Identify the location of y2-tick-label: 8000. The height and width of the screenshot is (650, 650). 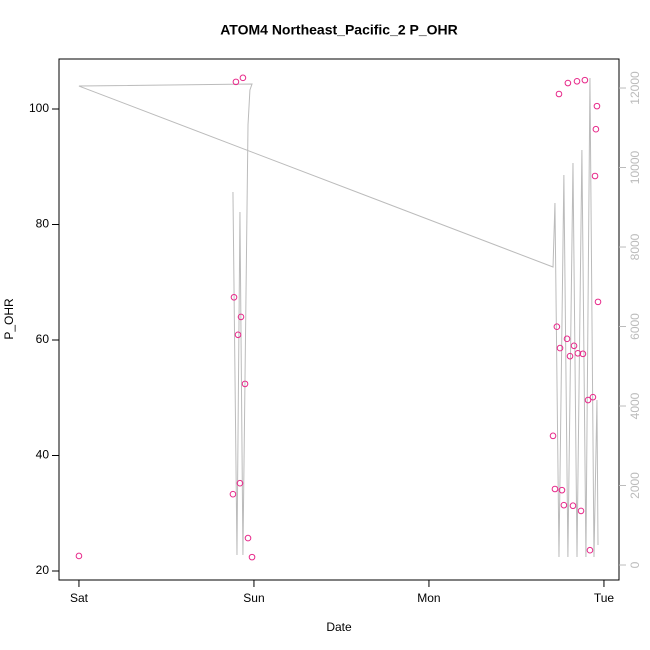
(635, 246).